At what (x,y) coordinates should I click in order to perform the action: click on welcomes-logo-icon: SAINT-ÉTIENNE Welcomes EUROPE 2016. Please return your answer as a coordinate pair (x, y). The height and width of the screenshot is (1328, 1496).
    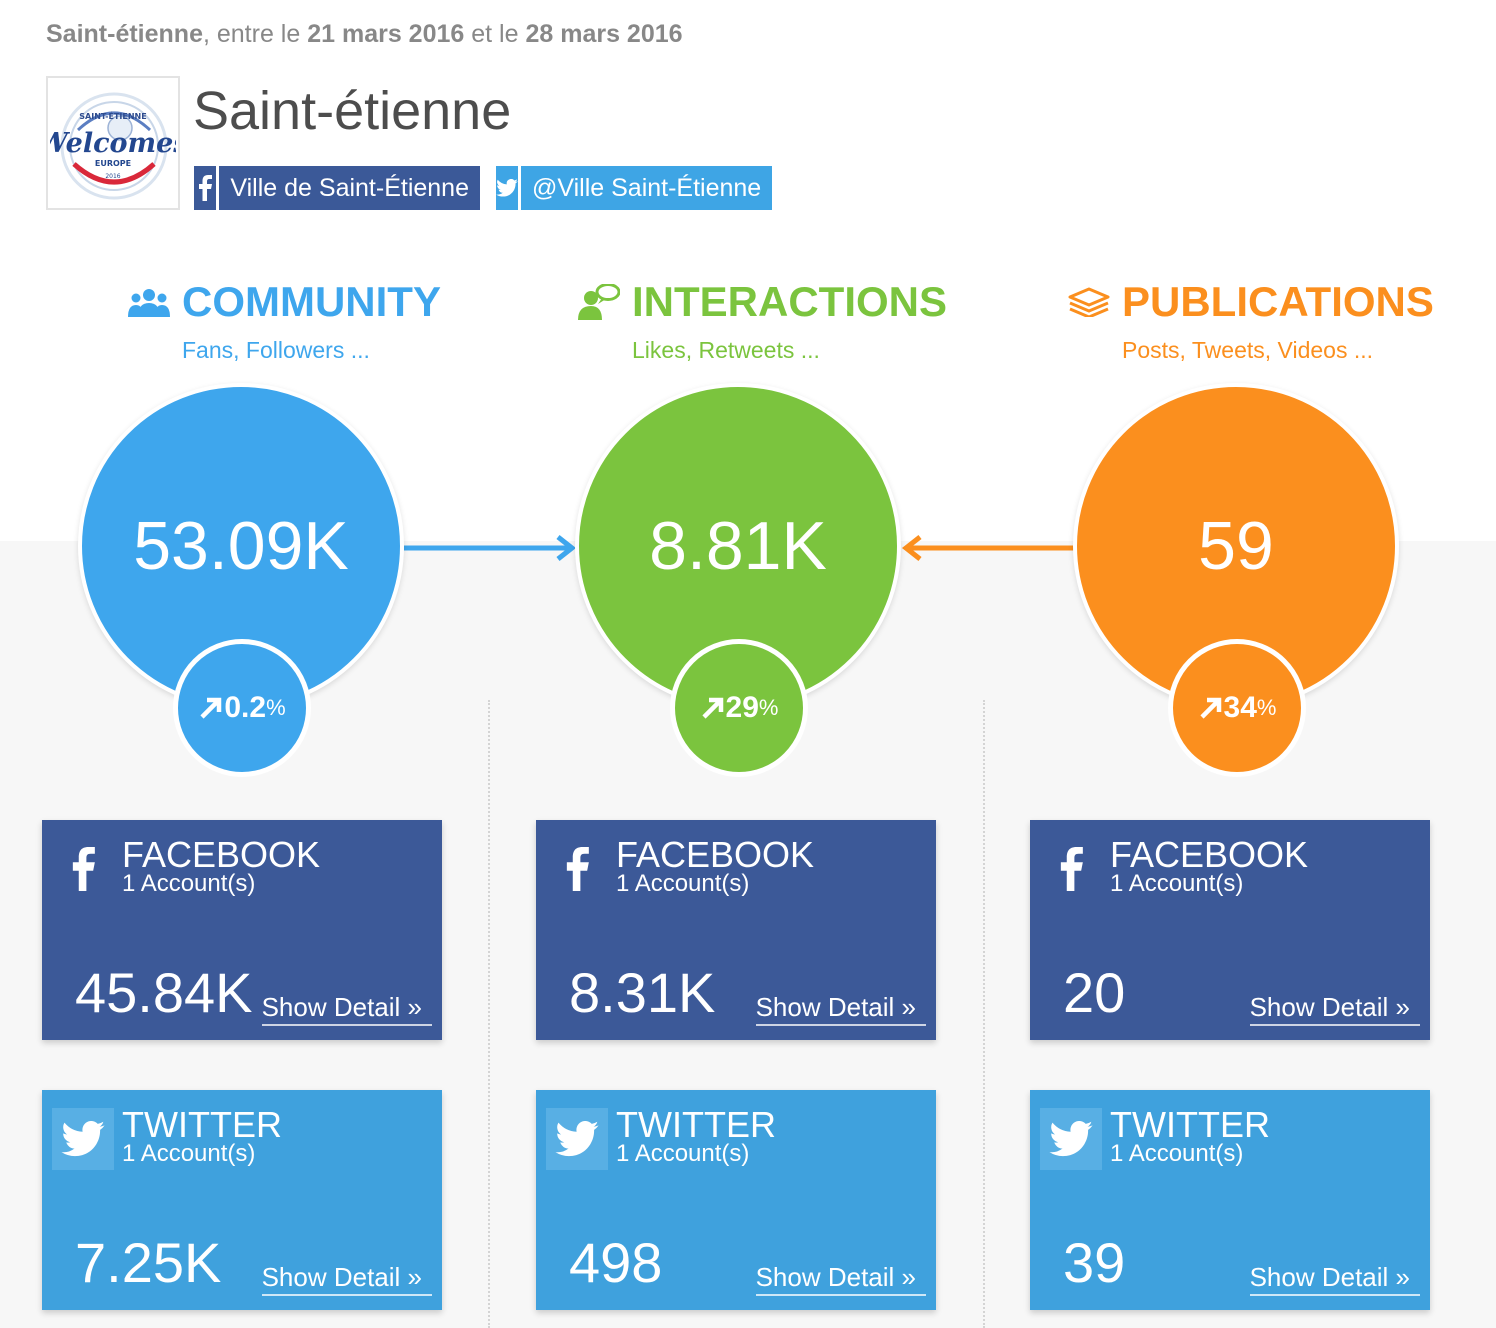
    Looking at the image, I should click on (113, 146).